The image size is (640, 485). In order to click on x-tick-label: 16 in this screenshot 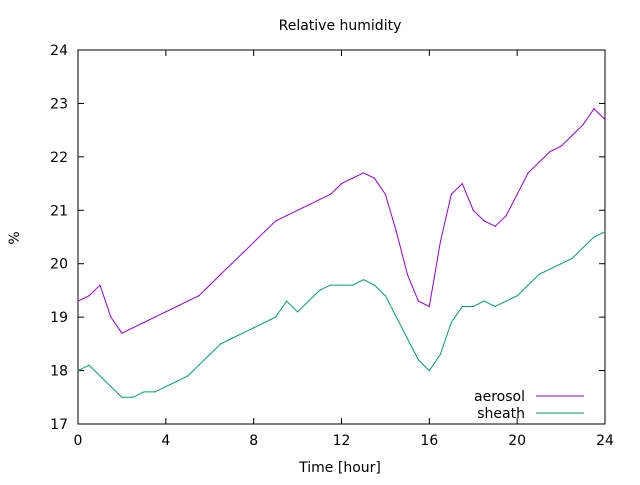, I will do `click(429, 441)`.